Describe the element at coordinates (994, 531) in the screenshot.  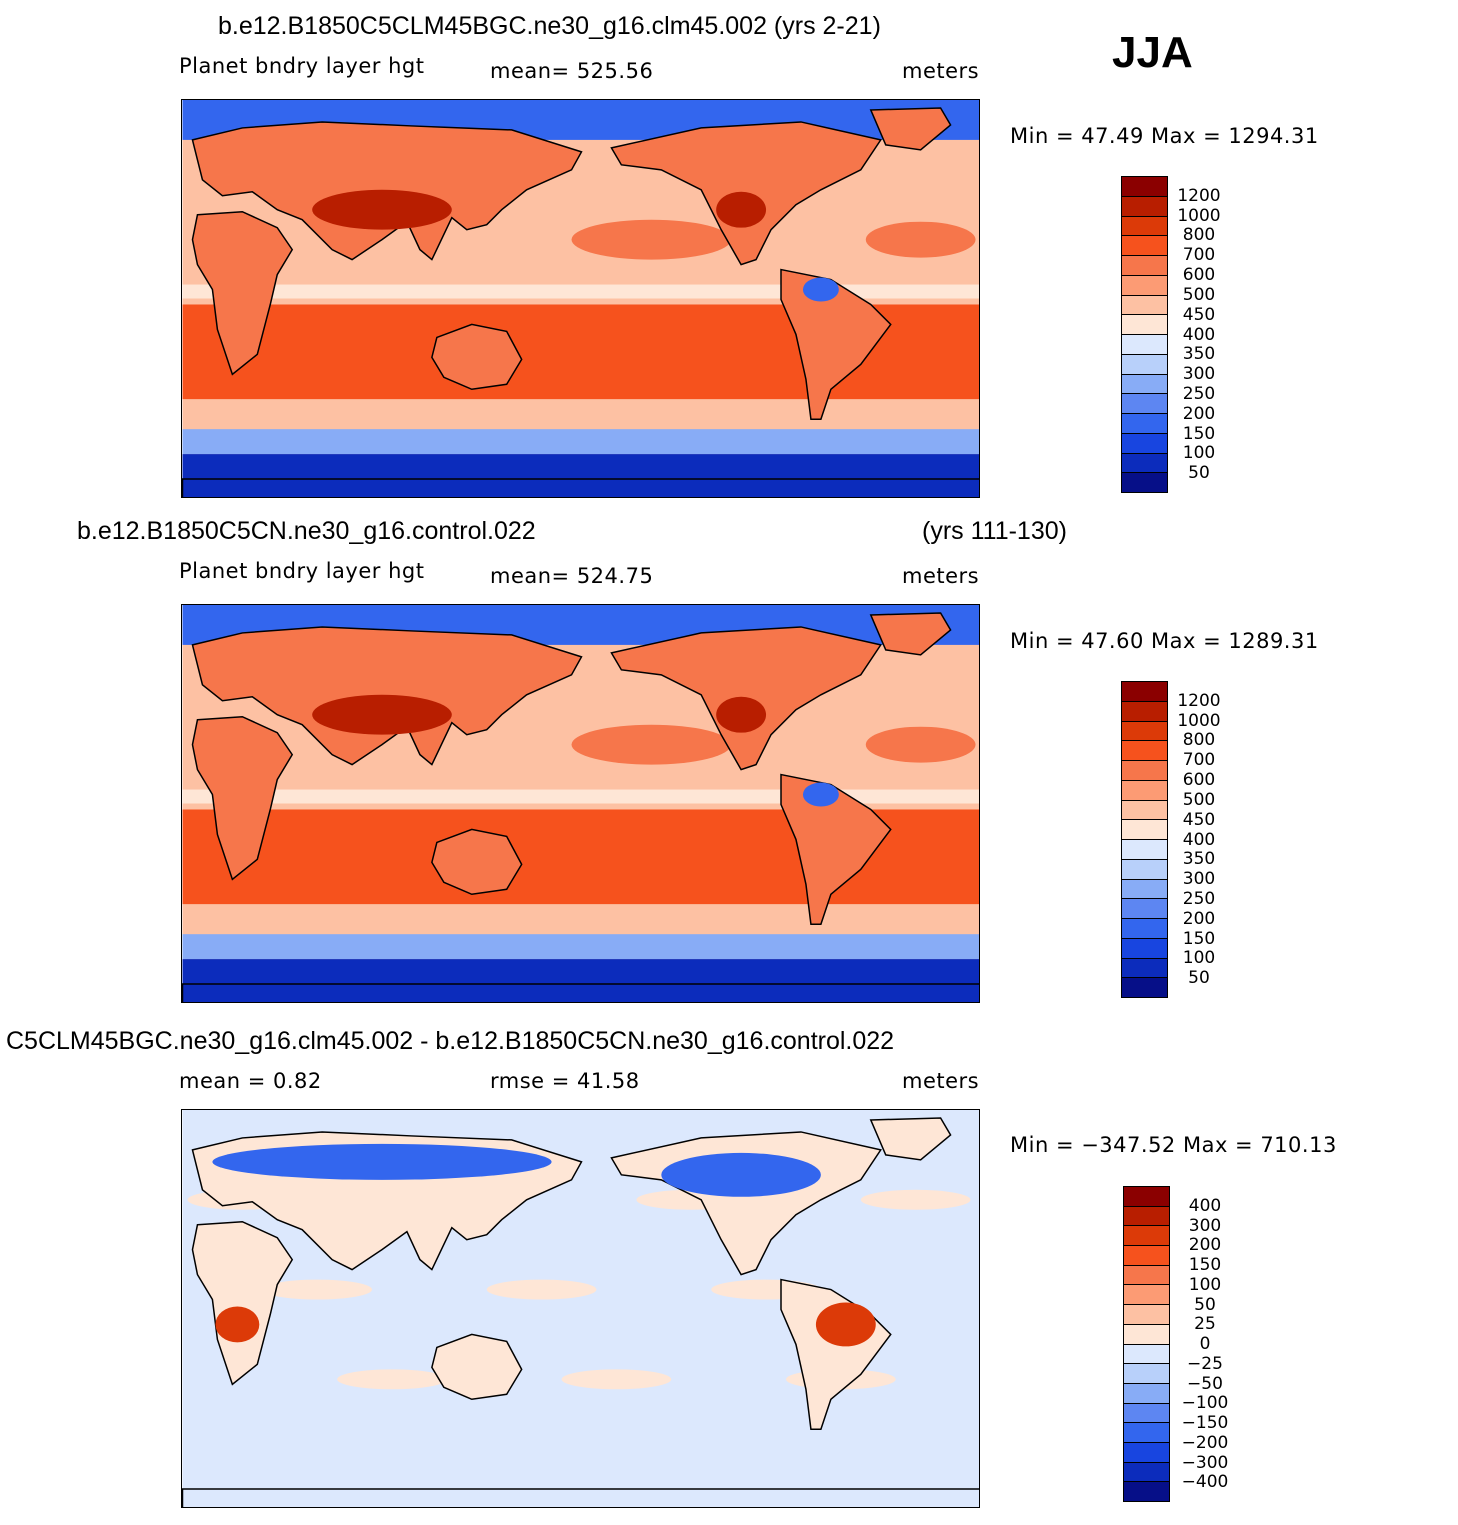
I see `panel-2-years: (yrs 111-130)` at that location.